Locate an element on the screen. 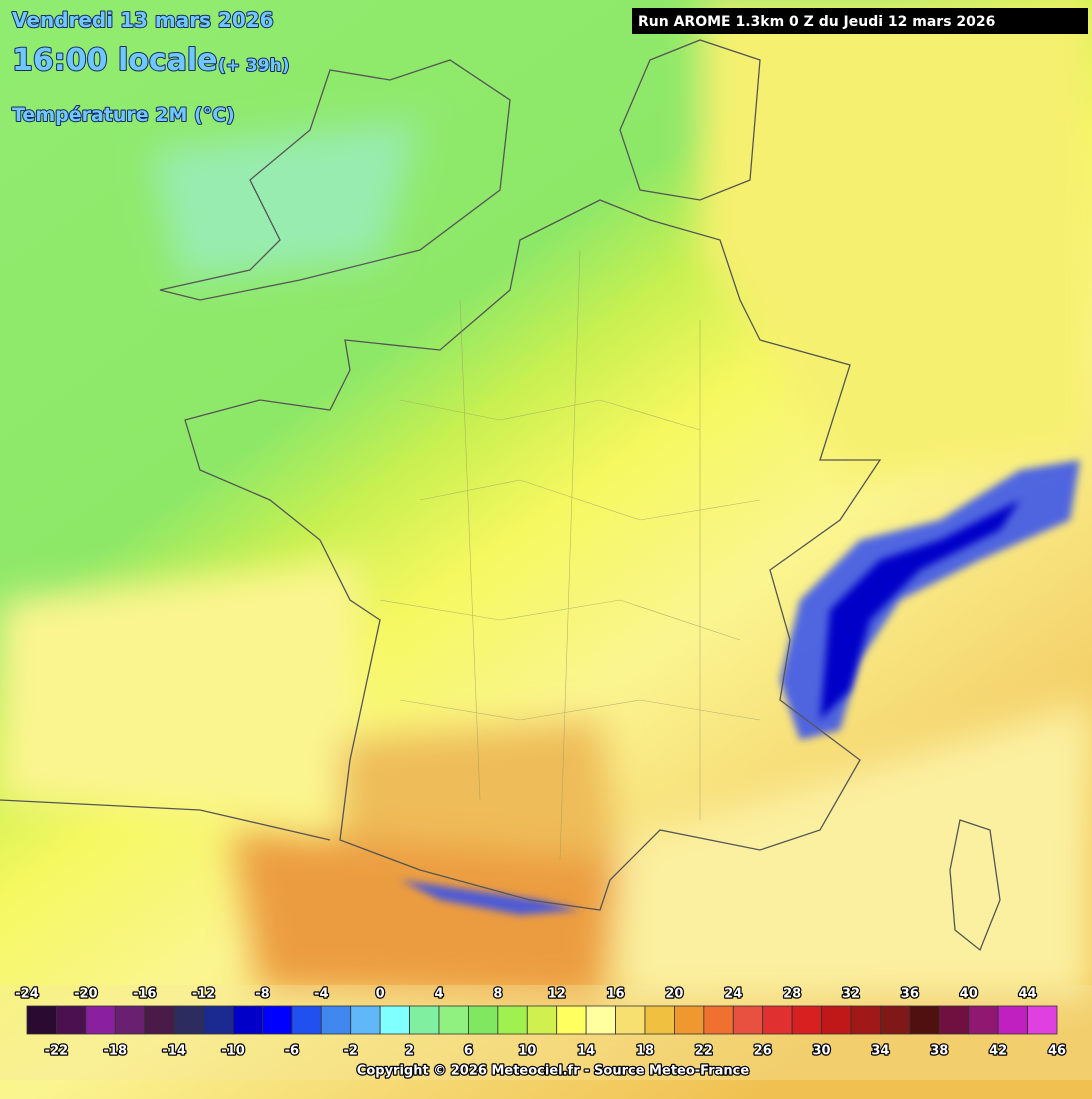 This screenshot has width=1092, height=1099. legend-tick-label: 8 is located at coordinates (497, 994).